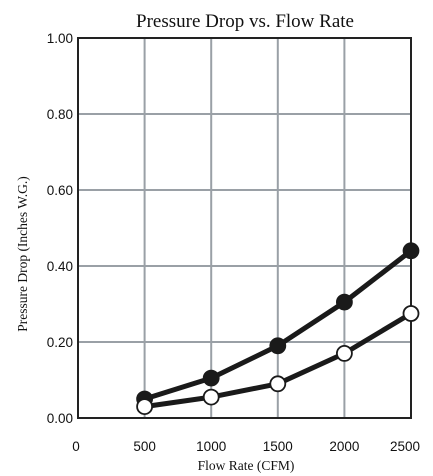 The width and height of the screenshot is (433, 476). What do you see at coordinates (60, 114) in the screenshot?
I see `y-tick-label: 0.80` at bounding box center [60, 114].